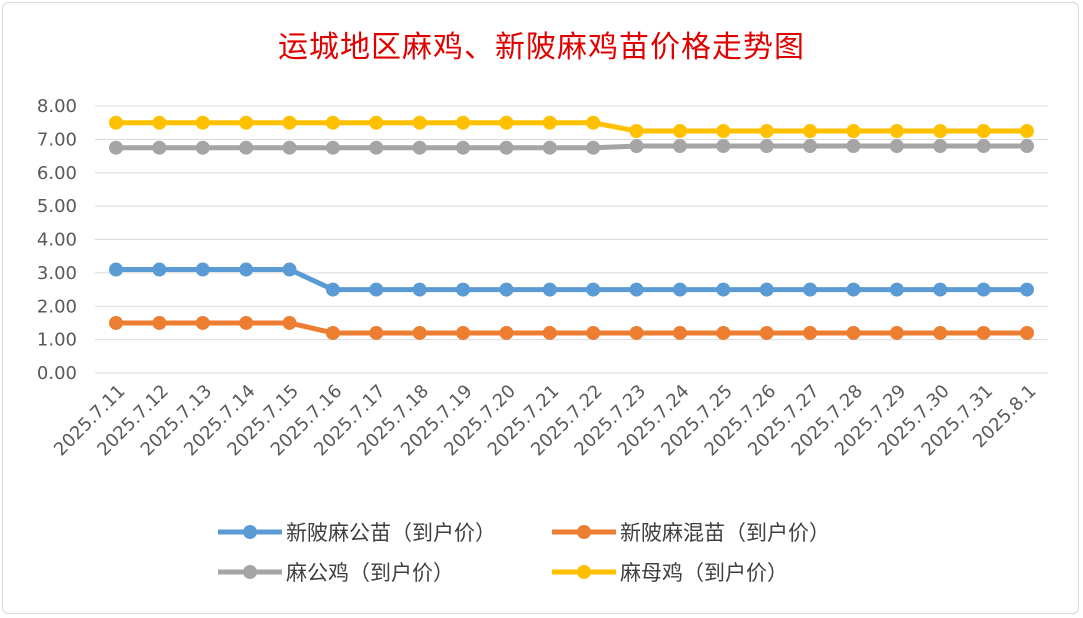 This screenshot has height=618, width=1083. I want to click on legend-label: 新陂麻混苗（到户价）, so click(725, 533).